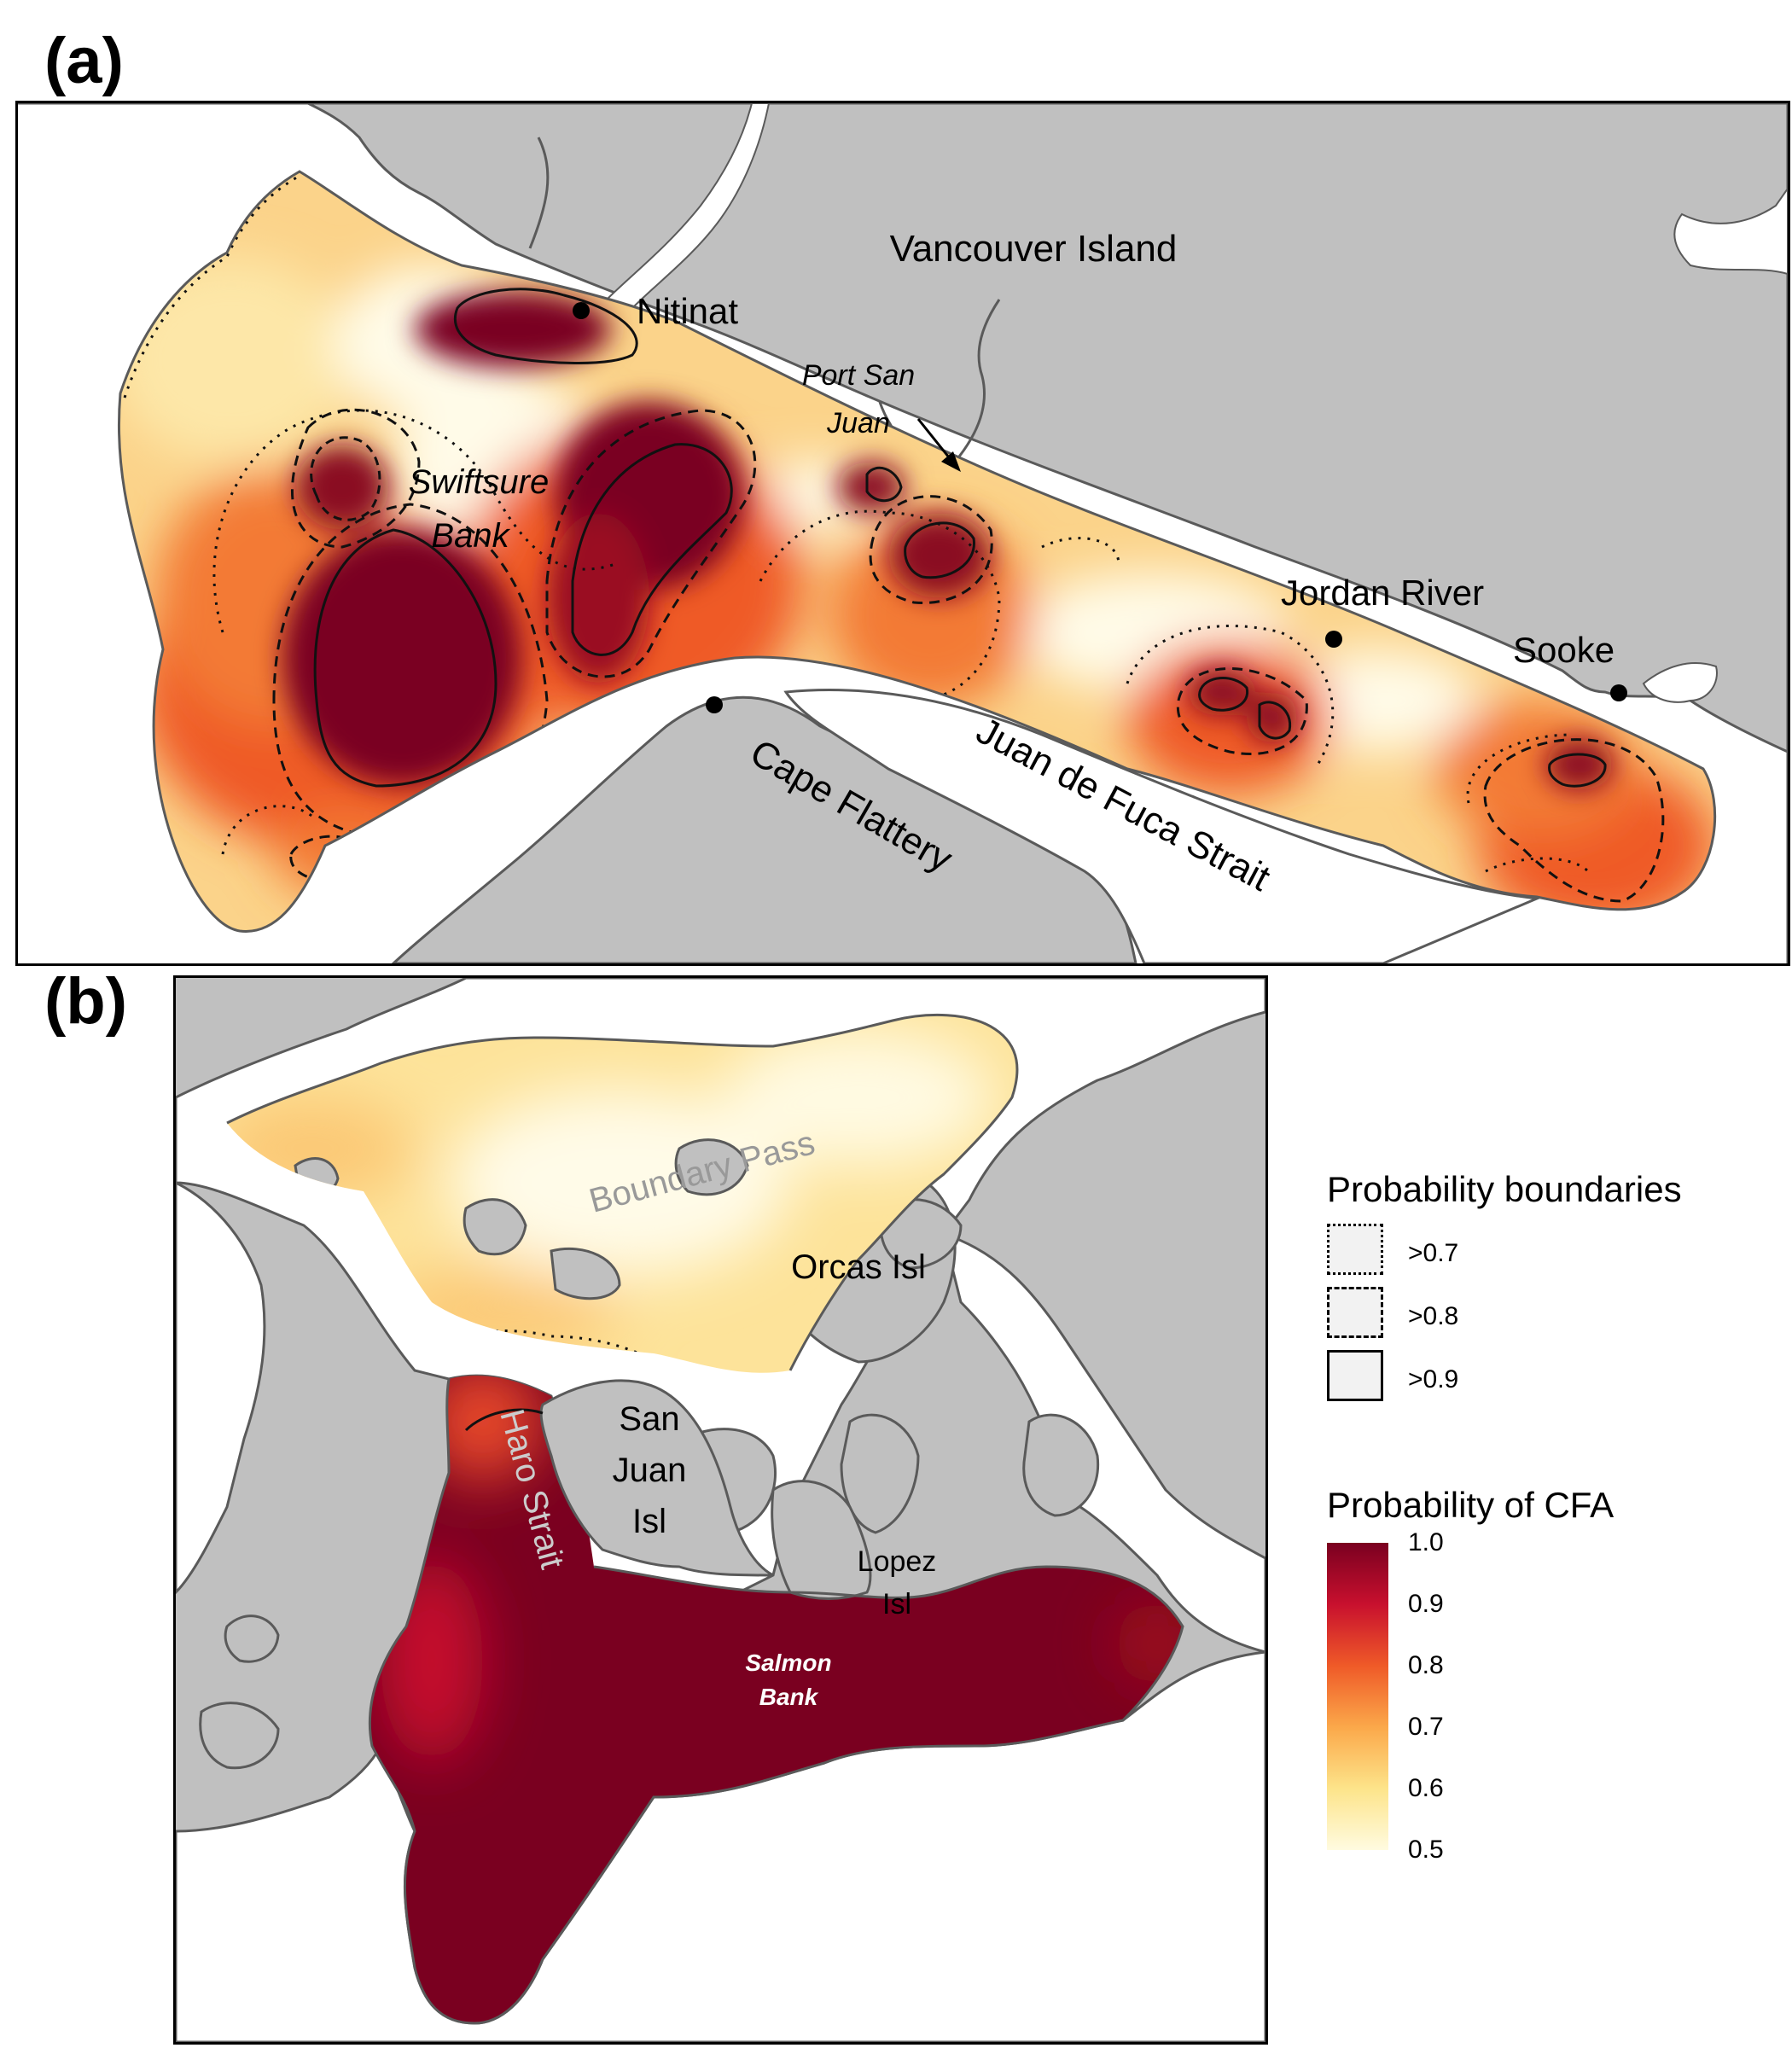 This screenshot has width=1792, height=2048. I want to click on study-area-outline-b-north, so click(622, 1192).